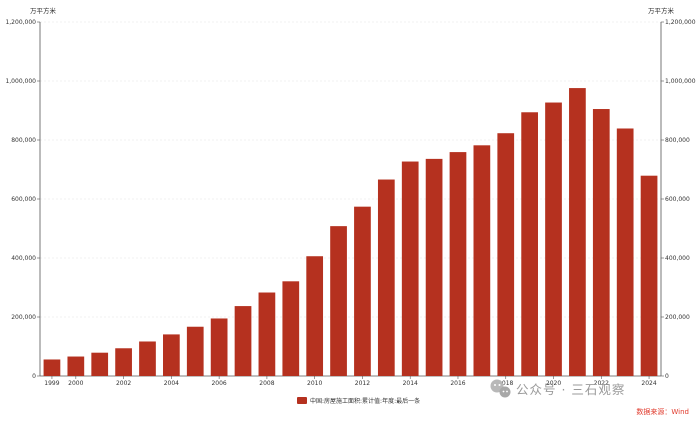 The width and height of the screenshot is (700, 421). Describe the element at coordinates (171, 355) in the screenshot. I see `bar-2004` at that location.